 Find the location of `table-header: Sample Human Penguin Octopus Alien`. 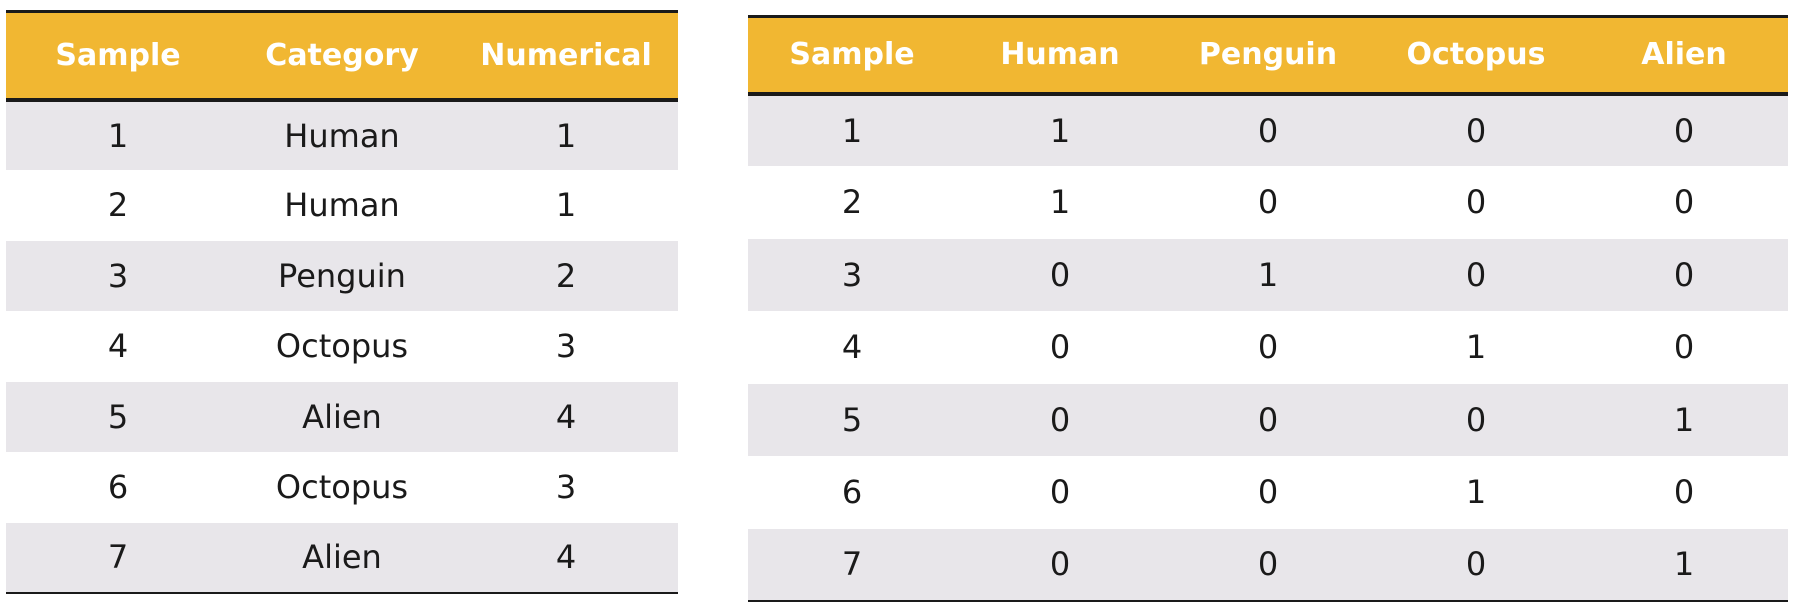

table-header: Sample Human Penguin Octopus Alien is located at coordinates (1268, 55).